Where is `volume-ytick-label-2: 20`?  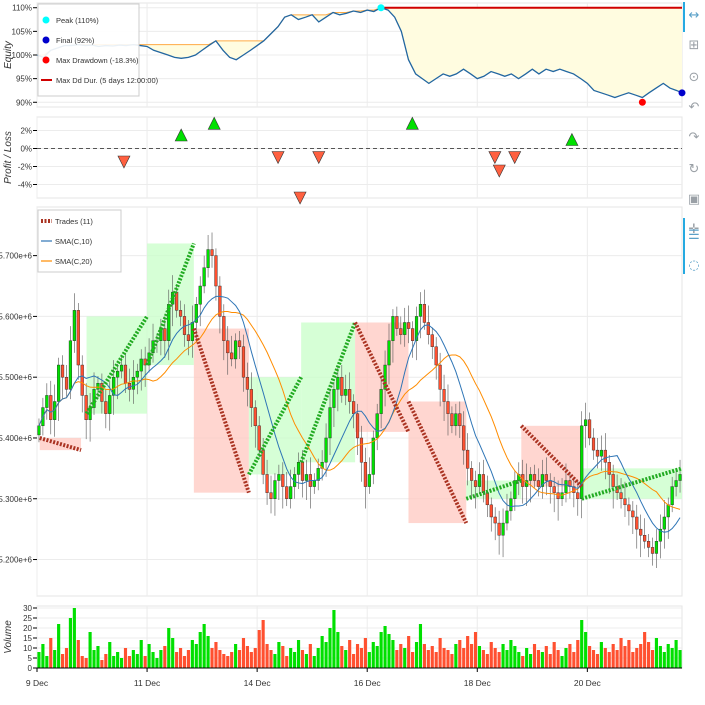 volume-ytick-label-2: 20 is located at coordinates (27, 628).